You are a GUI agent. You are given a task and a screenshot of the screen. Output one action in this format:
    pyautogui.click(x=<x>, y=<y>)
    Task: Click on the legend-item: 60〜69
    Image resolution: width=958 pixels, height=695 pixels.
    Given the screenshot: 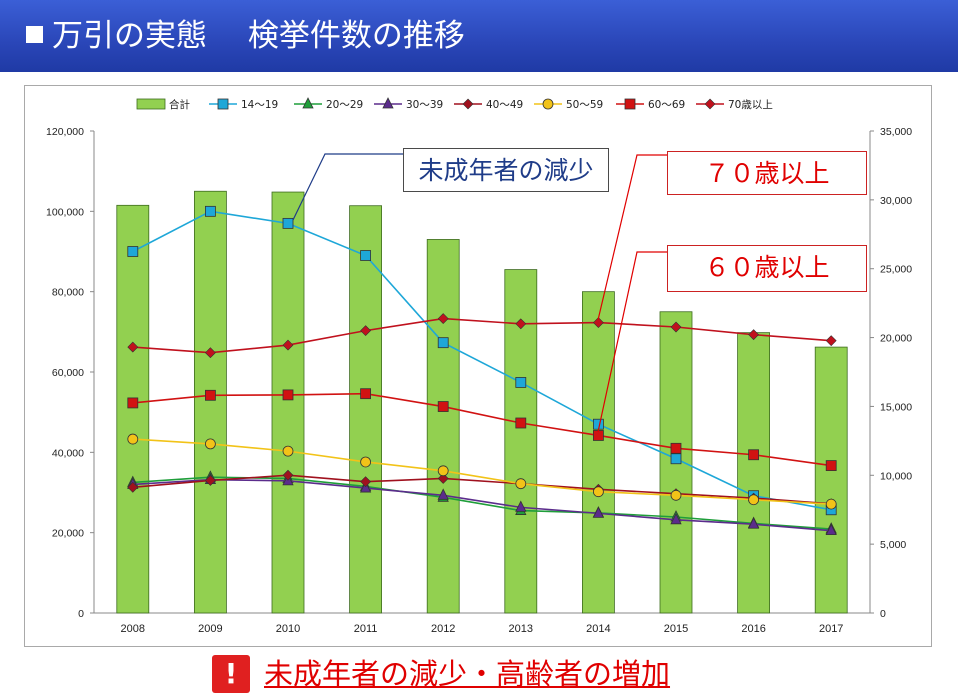 What is the action you would take?
    pyautogui.click(x=650, y=104)
    